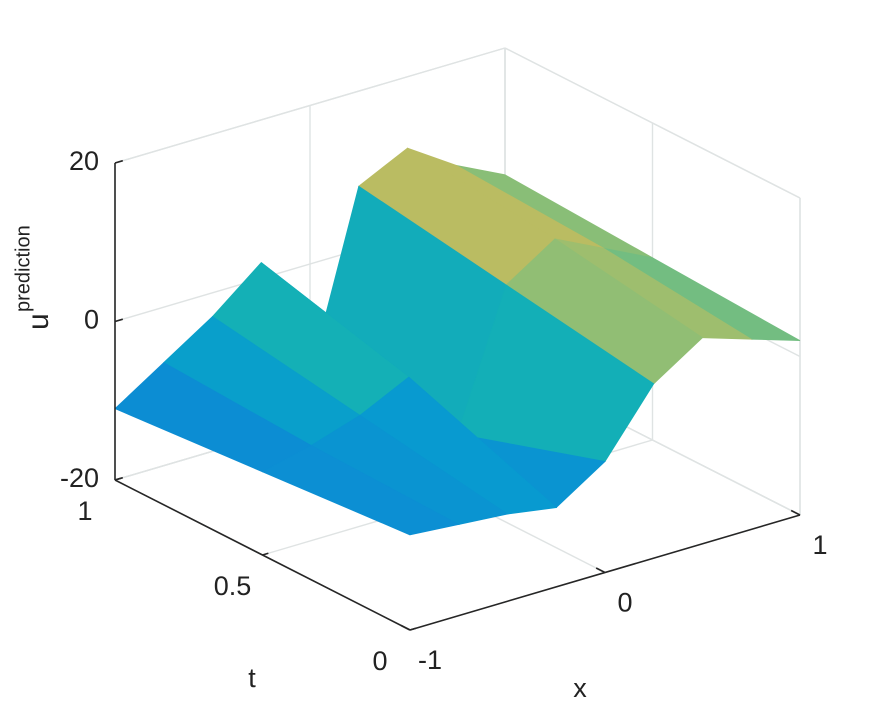 The image size is (883, 707). What do you see at coordinates (38, 321) in the screenshot?
I see `z-axis-label-base: u` at bounding box center [38, 321].